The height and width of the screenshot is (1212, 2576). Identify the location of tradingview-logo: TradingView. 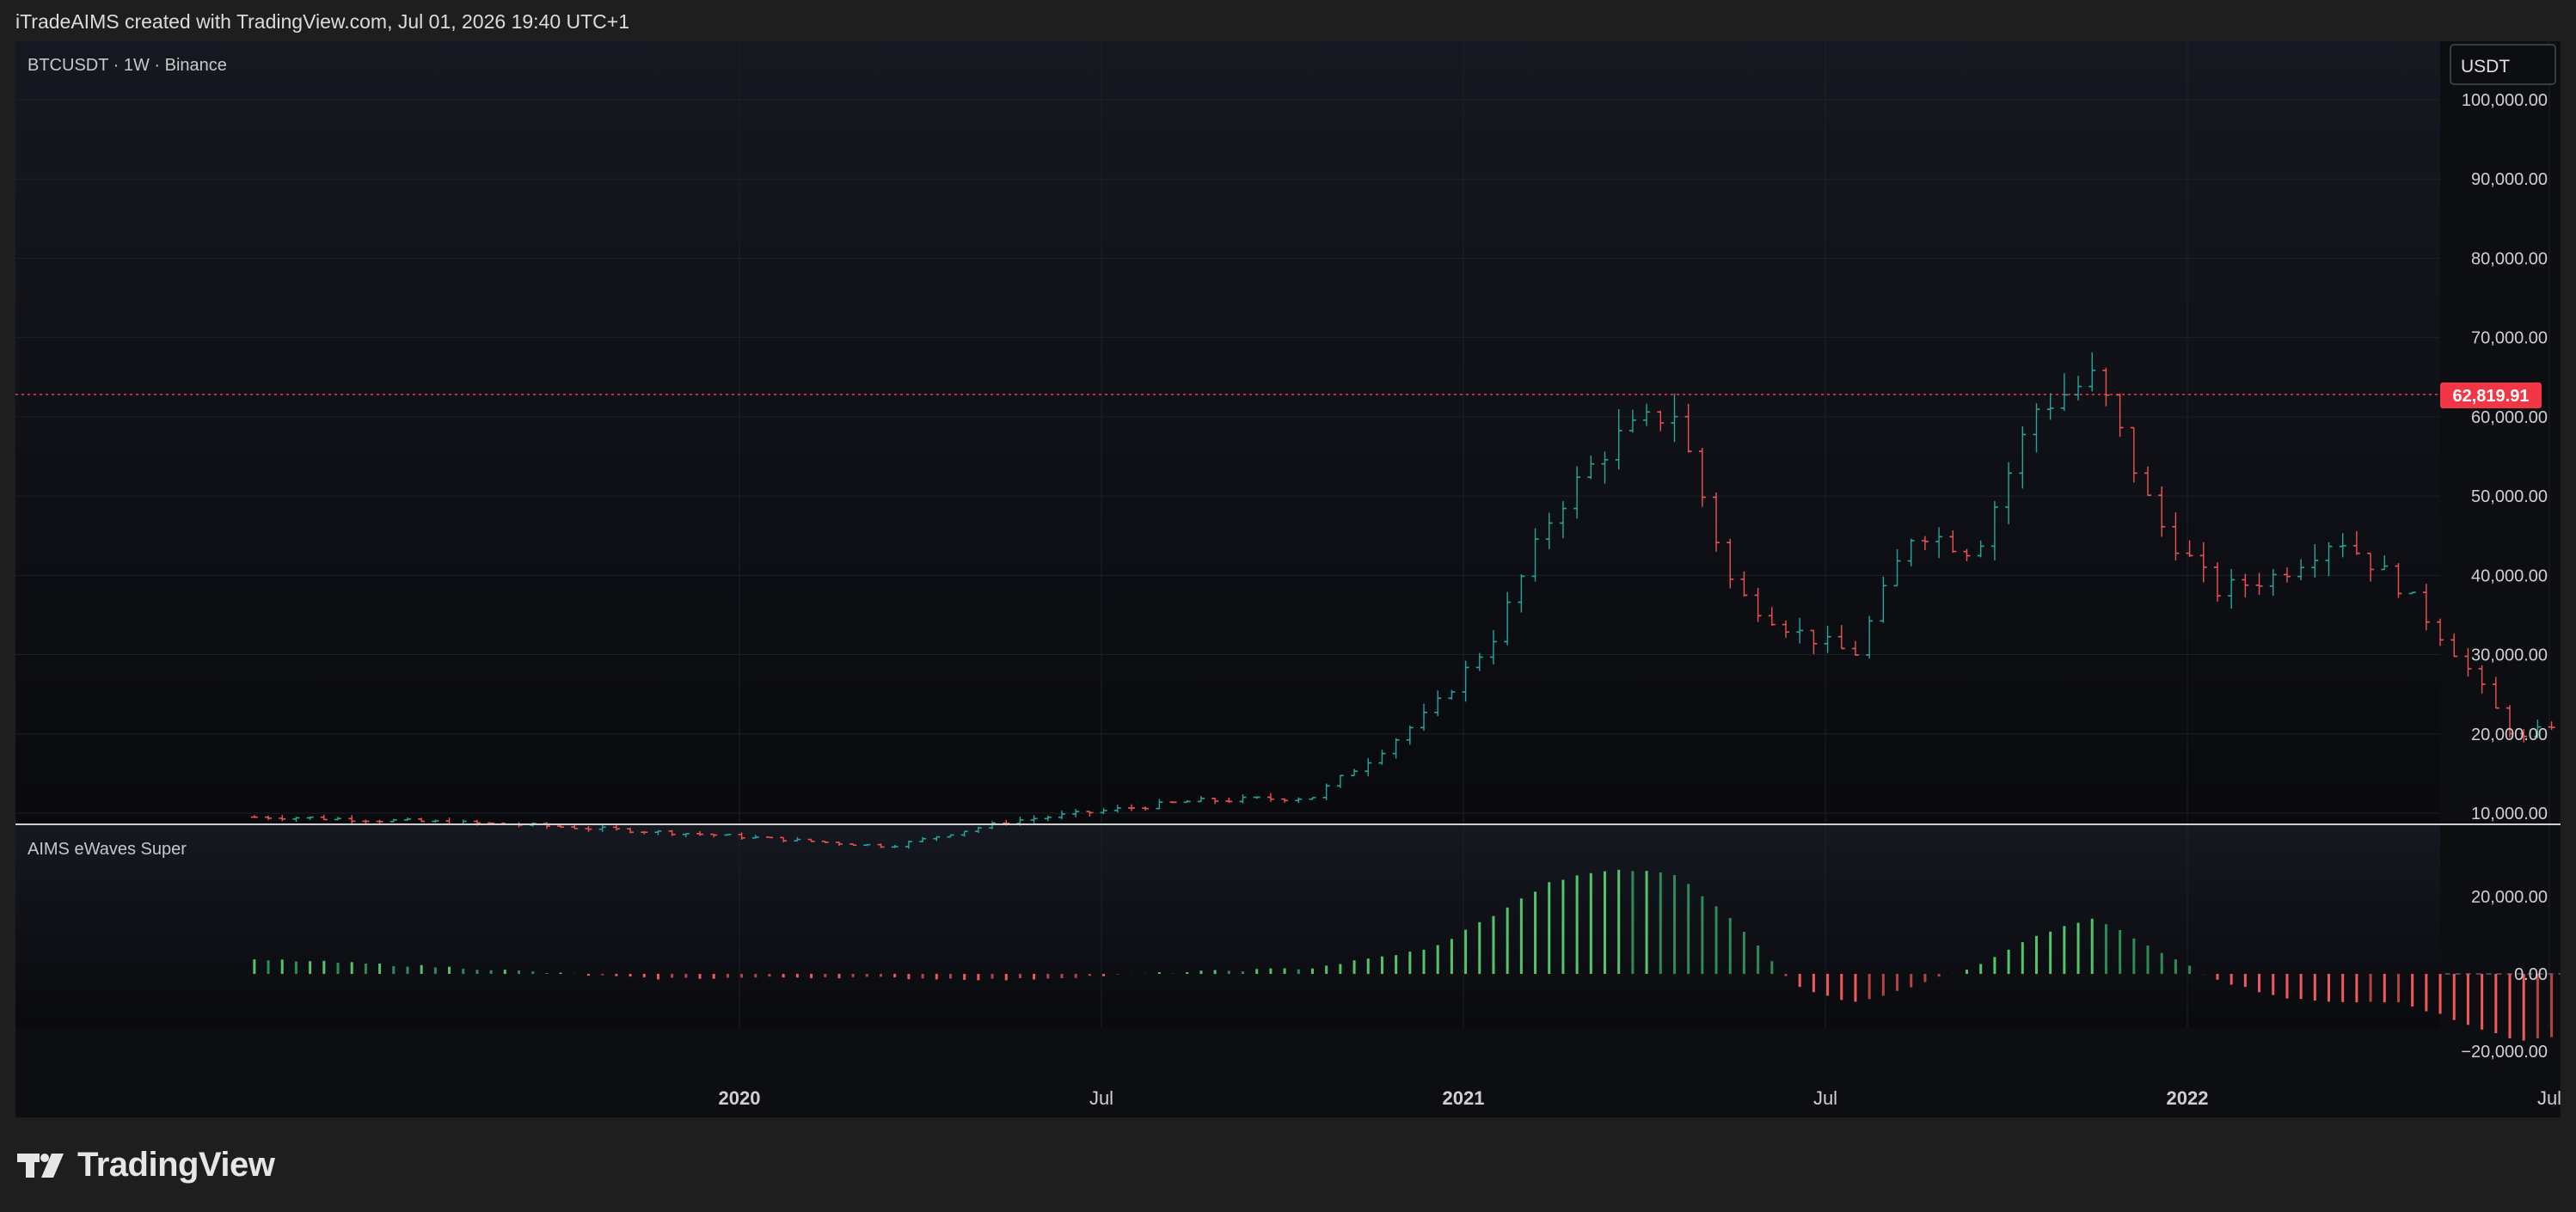
(146, 1165).